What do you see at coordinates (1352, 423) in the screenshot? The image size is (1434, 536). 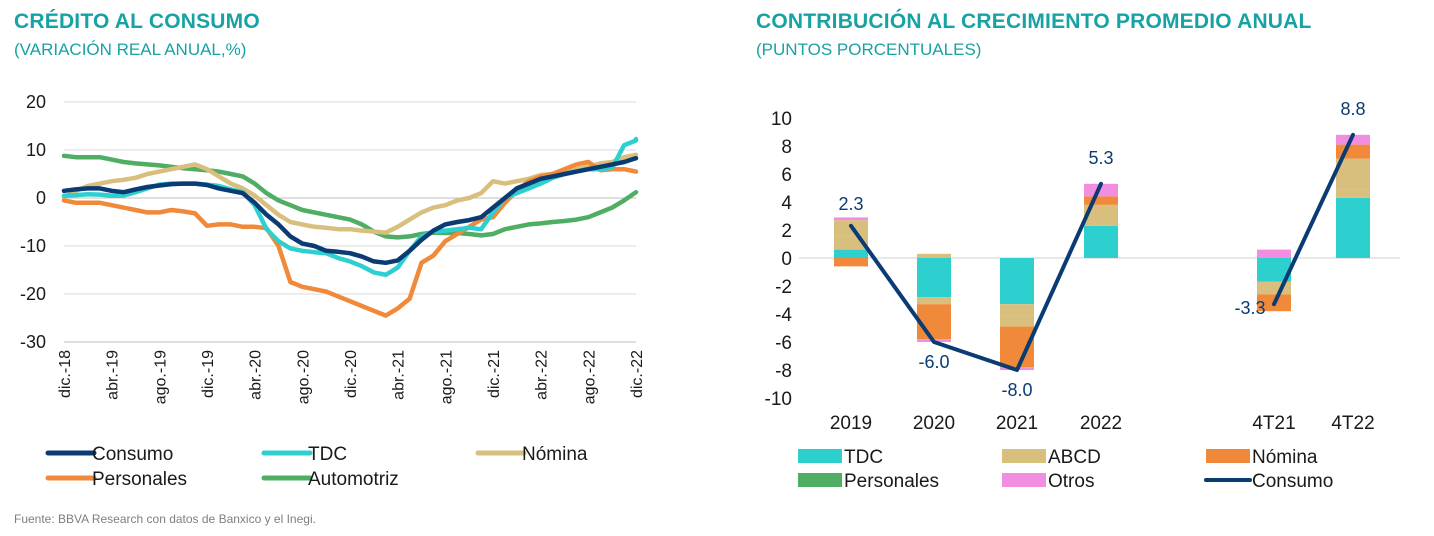 I see `category-label: 4T22` at bounding box center [1352, 423].